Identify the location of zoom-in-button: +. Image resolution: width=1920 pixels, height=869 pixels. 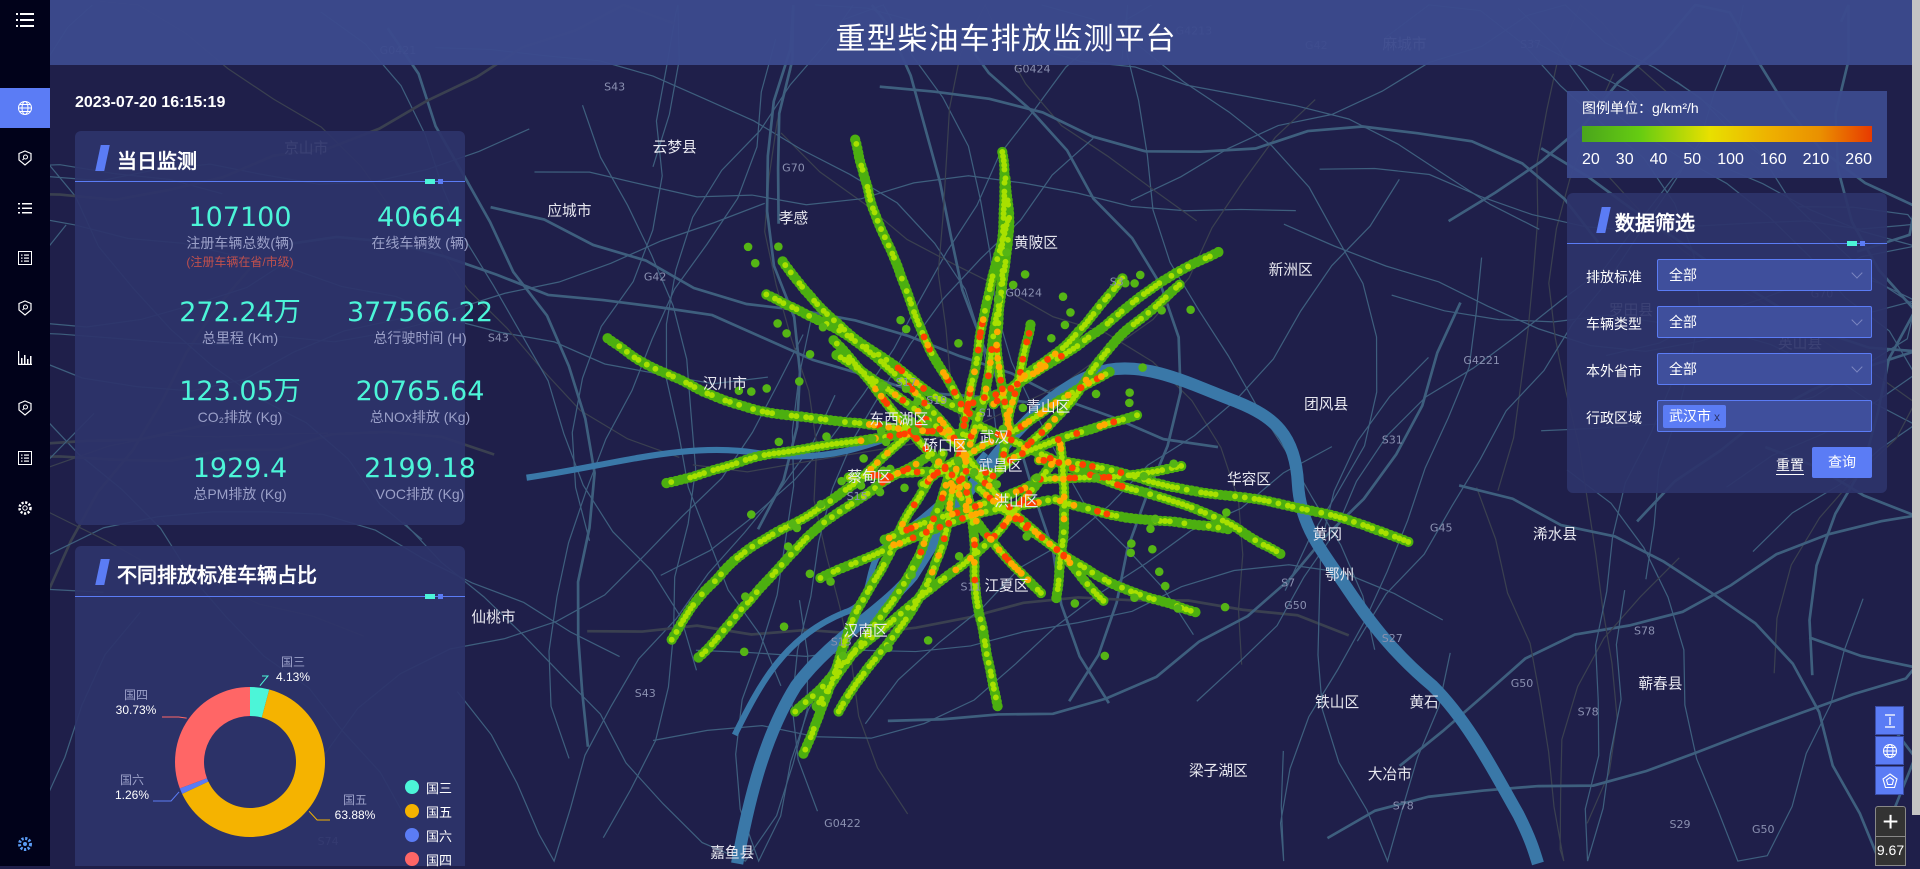
(1890, 822).